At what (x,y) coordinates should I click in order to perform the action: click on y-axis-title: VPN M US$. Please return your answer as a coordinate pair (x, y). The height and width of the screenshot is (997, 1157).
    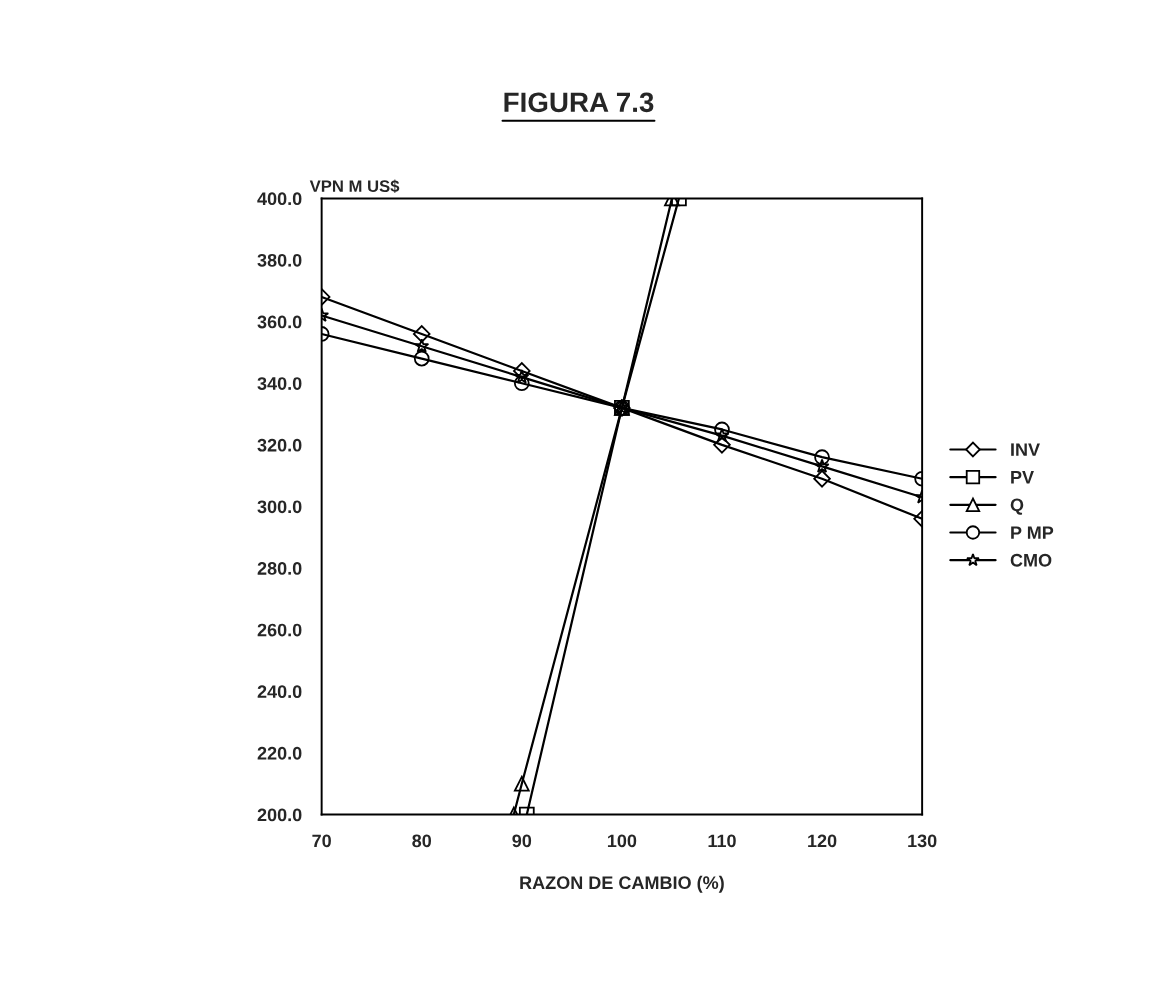
    Looking at the image, I should click on (354, 186).